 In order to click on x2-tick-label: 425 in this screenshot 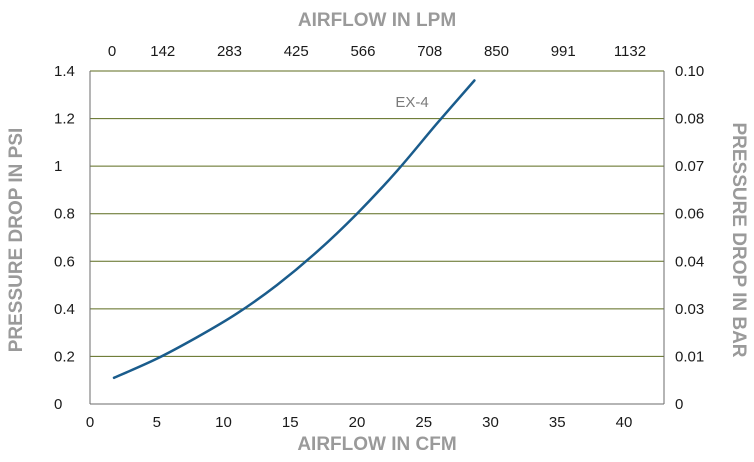, I will do `click(296, 51)`.